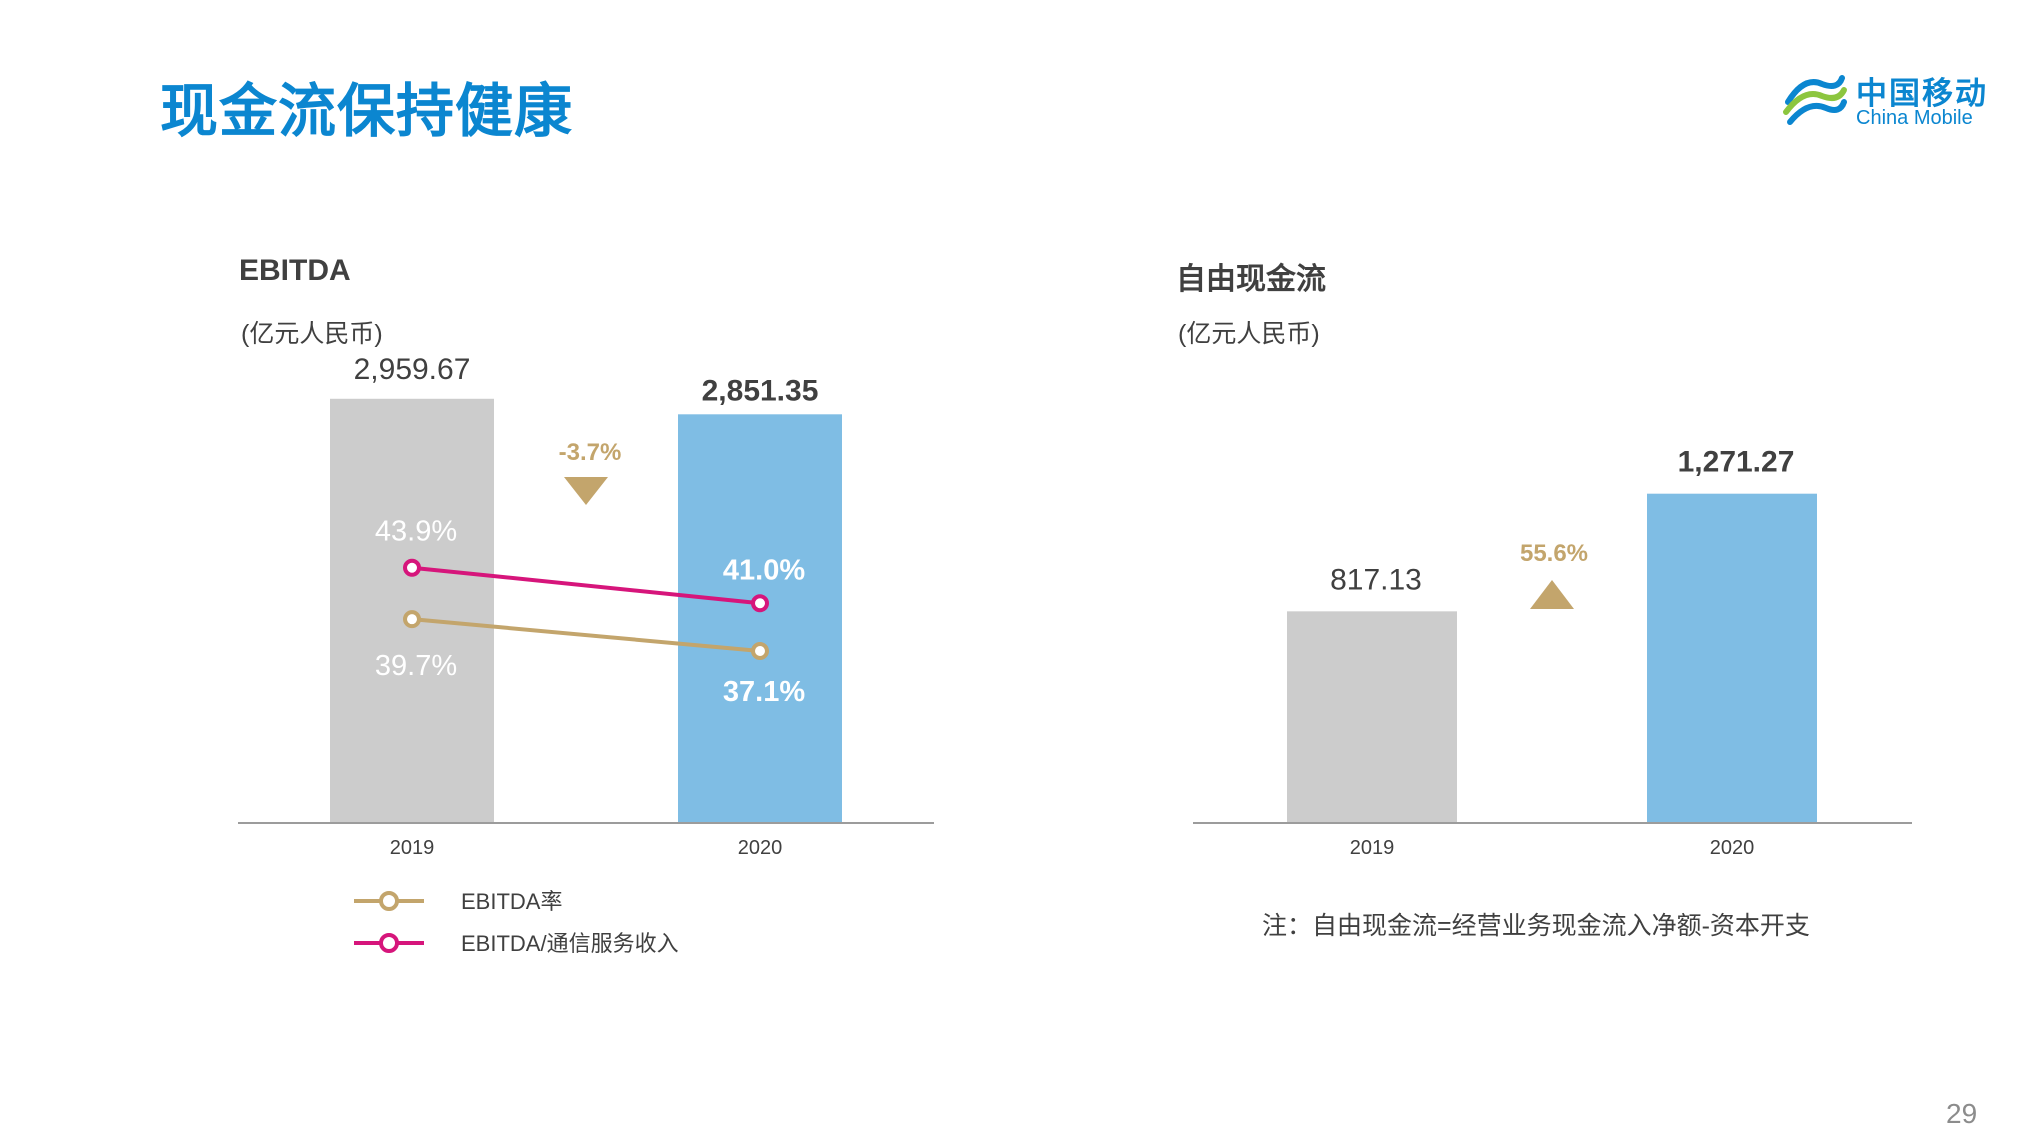 This screenshot has width=2038, height=1146. Describe the element at coordinates (1372, 848) in the screenshot. I see `fcf-tick-label-2019: 2019` at that location.